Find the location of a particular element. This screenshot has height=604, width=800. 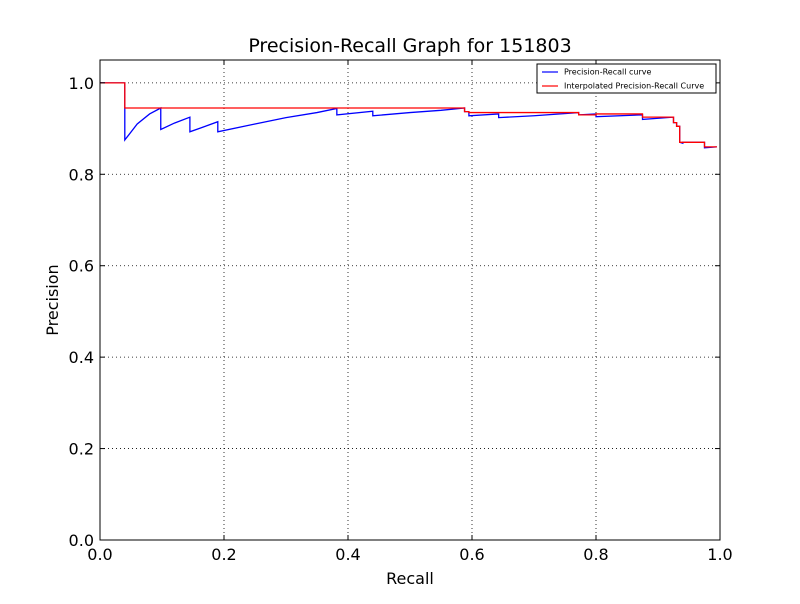

interpolated-precision-recall-curve-line is located at coordinates (408, 115).